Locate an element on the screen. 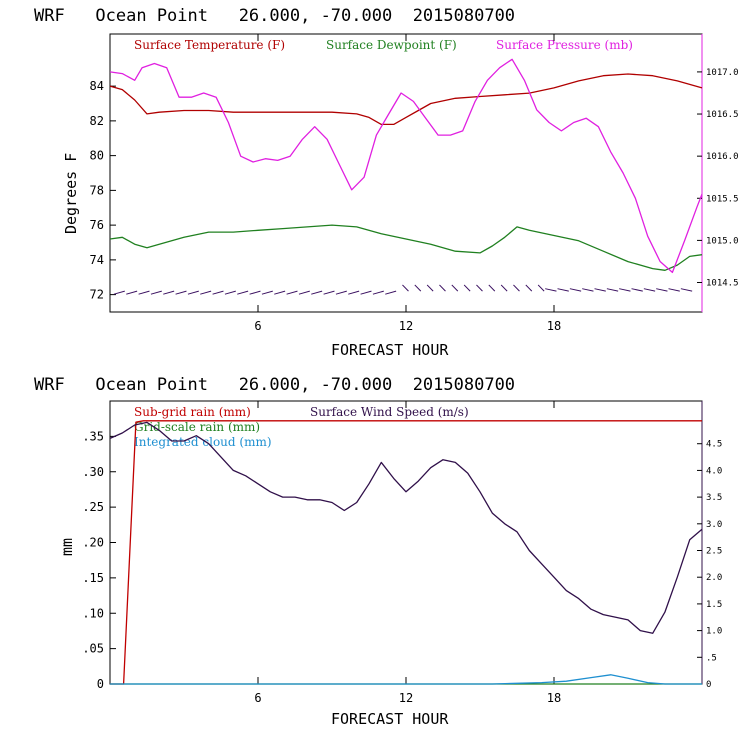 Image resolution: width=740 pixels, height=740 pixels. bottom-ytick-label: .10 is located at coordinates (93, 613).